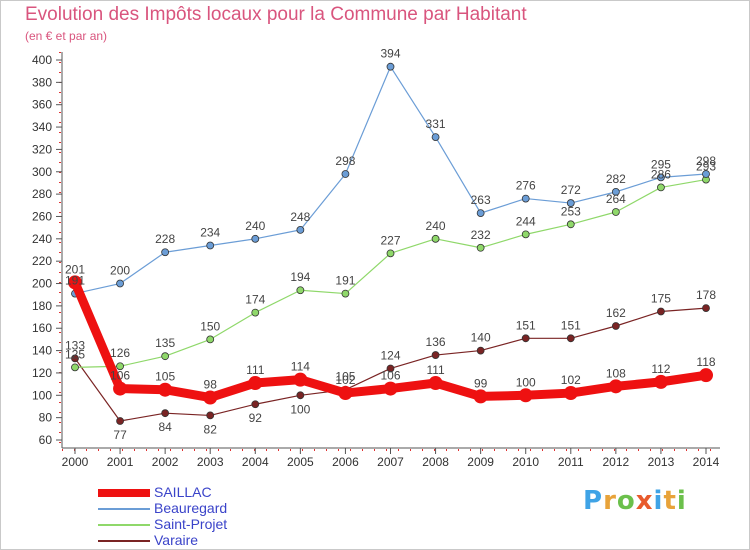 Image resolution: width=750 pixels, height=550 pixels. Describe the element at coordinates (46, 440) in the screenshot. I see `y-tick-label-60: 60` at that location.